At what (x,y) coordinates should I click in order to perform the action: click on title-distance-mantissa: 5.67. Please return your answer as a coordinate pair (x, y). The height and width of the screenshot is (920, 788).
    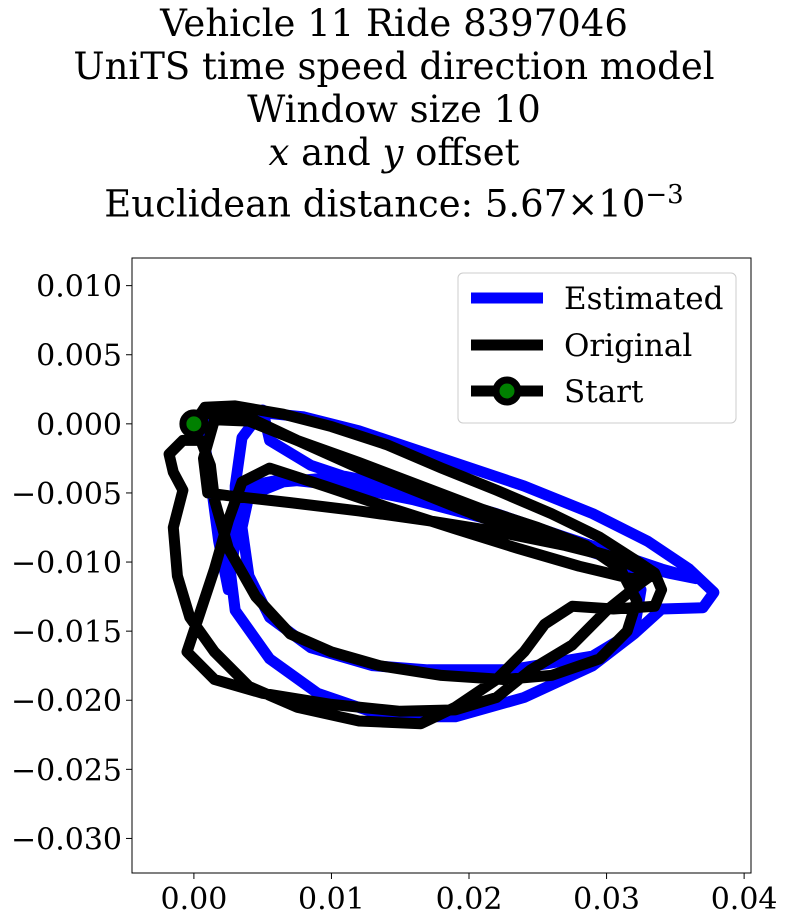
    Looking at the image, I should click on (526, 204).